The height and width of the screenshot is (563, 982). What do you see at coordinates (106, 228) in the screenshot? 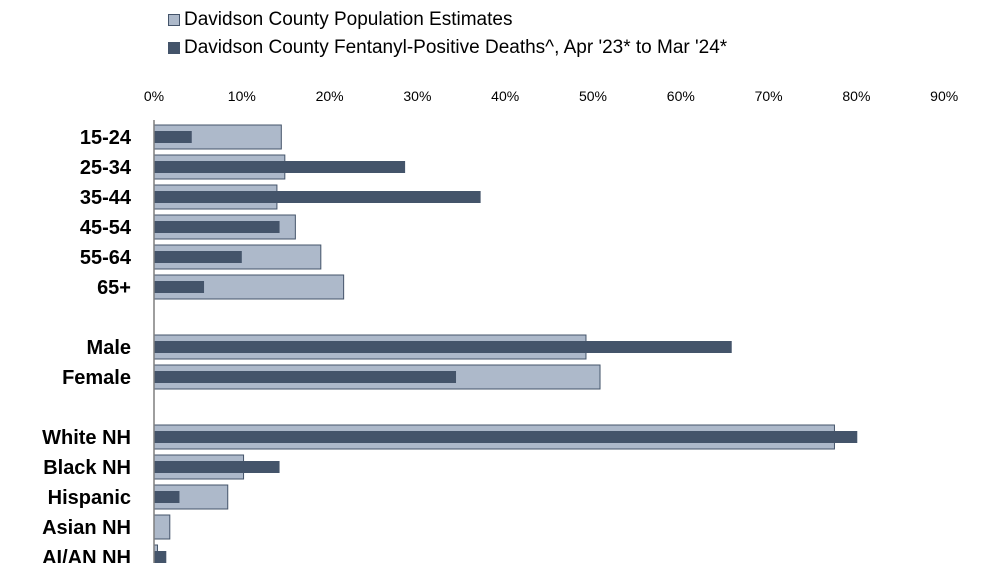
I see `y-category-label: 45-54` at bounding box center [106, 228].